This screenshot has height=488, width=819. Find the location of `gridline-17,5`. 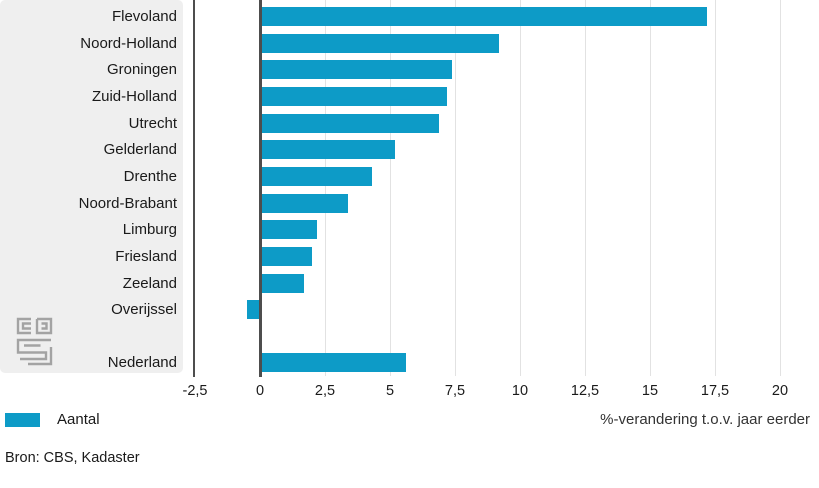

gridline-17,5 is located at coordinates (715, 188).